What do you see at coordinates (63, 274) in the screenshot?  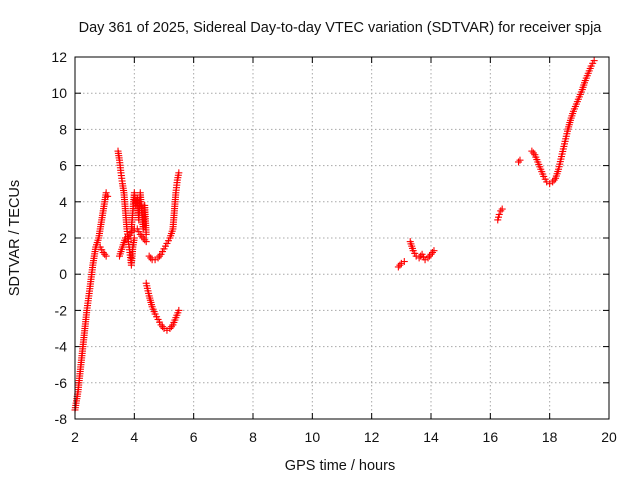 I see `y-tick-label: 0` at bounding box center [63, 274].